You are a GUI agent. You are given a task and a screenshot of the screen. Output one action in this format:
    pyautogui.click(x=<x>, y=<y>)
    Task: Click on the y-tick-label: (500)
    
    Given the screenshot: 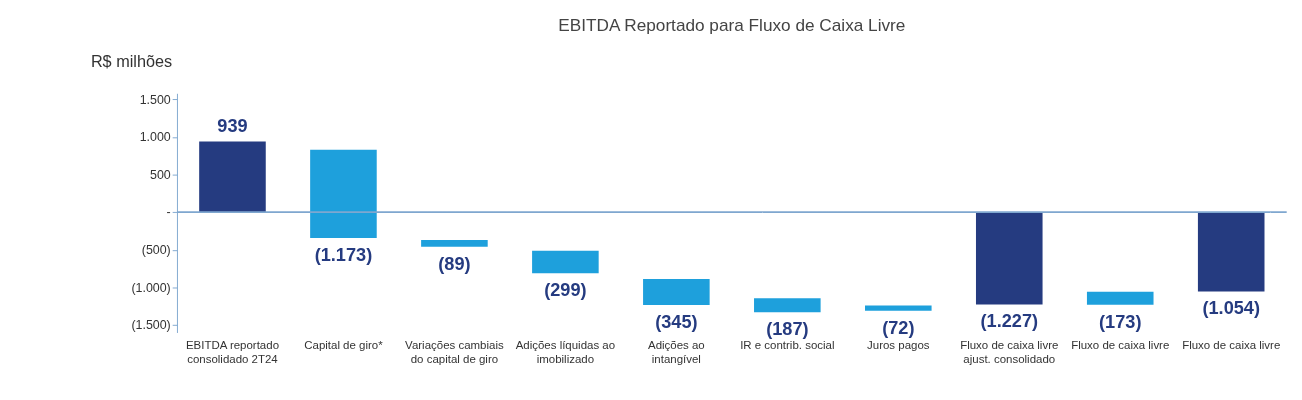 What is the action you would take?
    pyautogui.click(x=156, y=250)
    